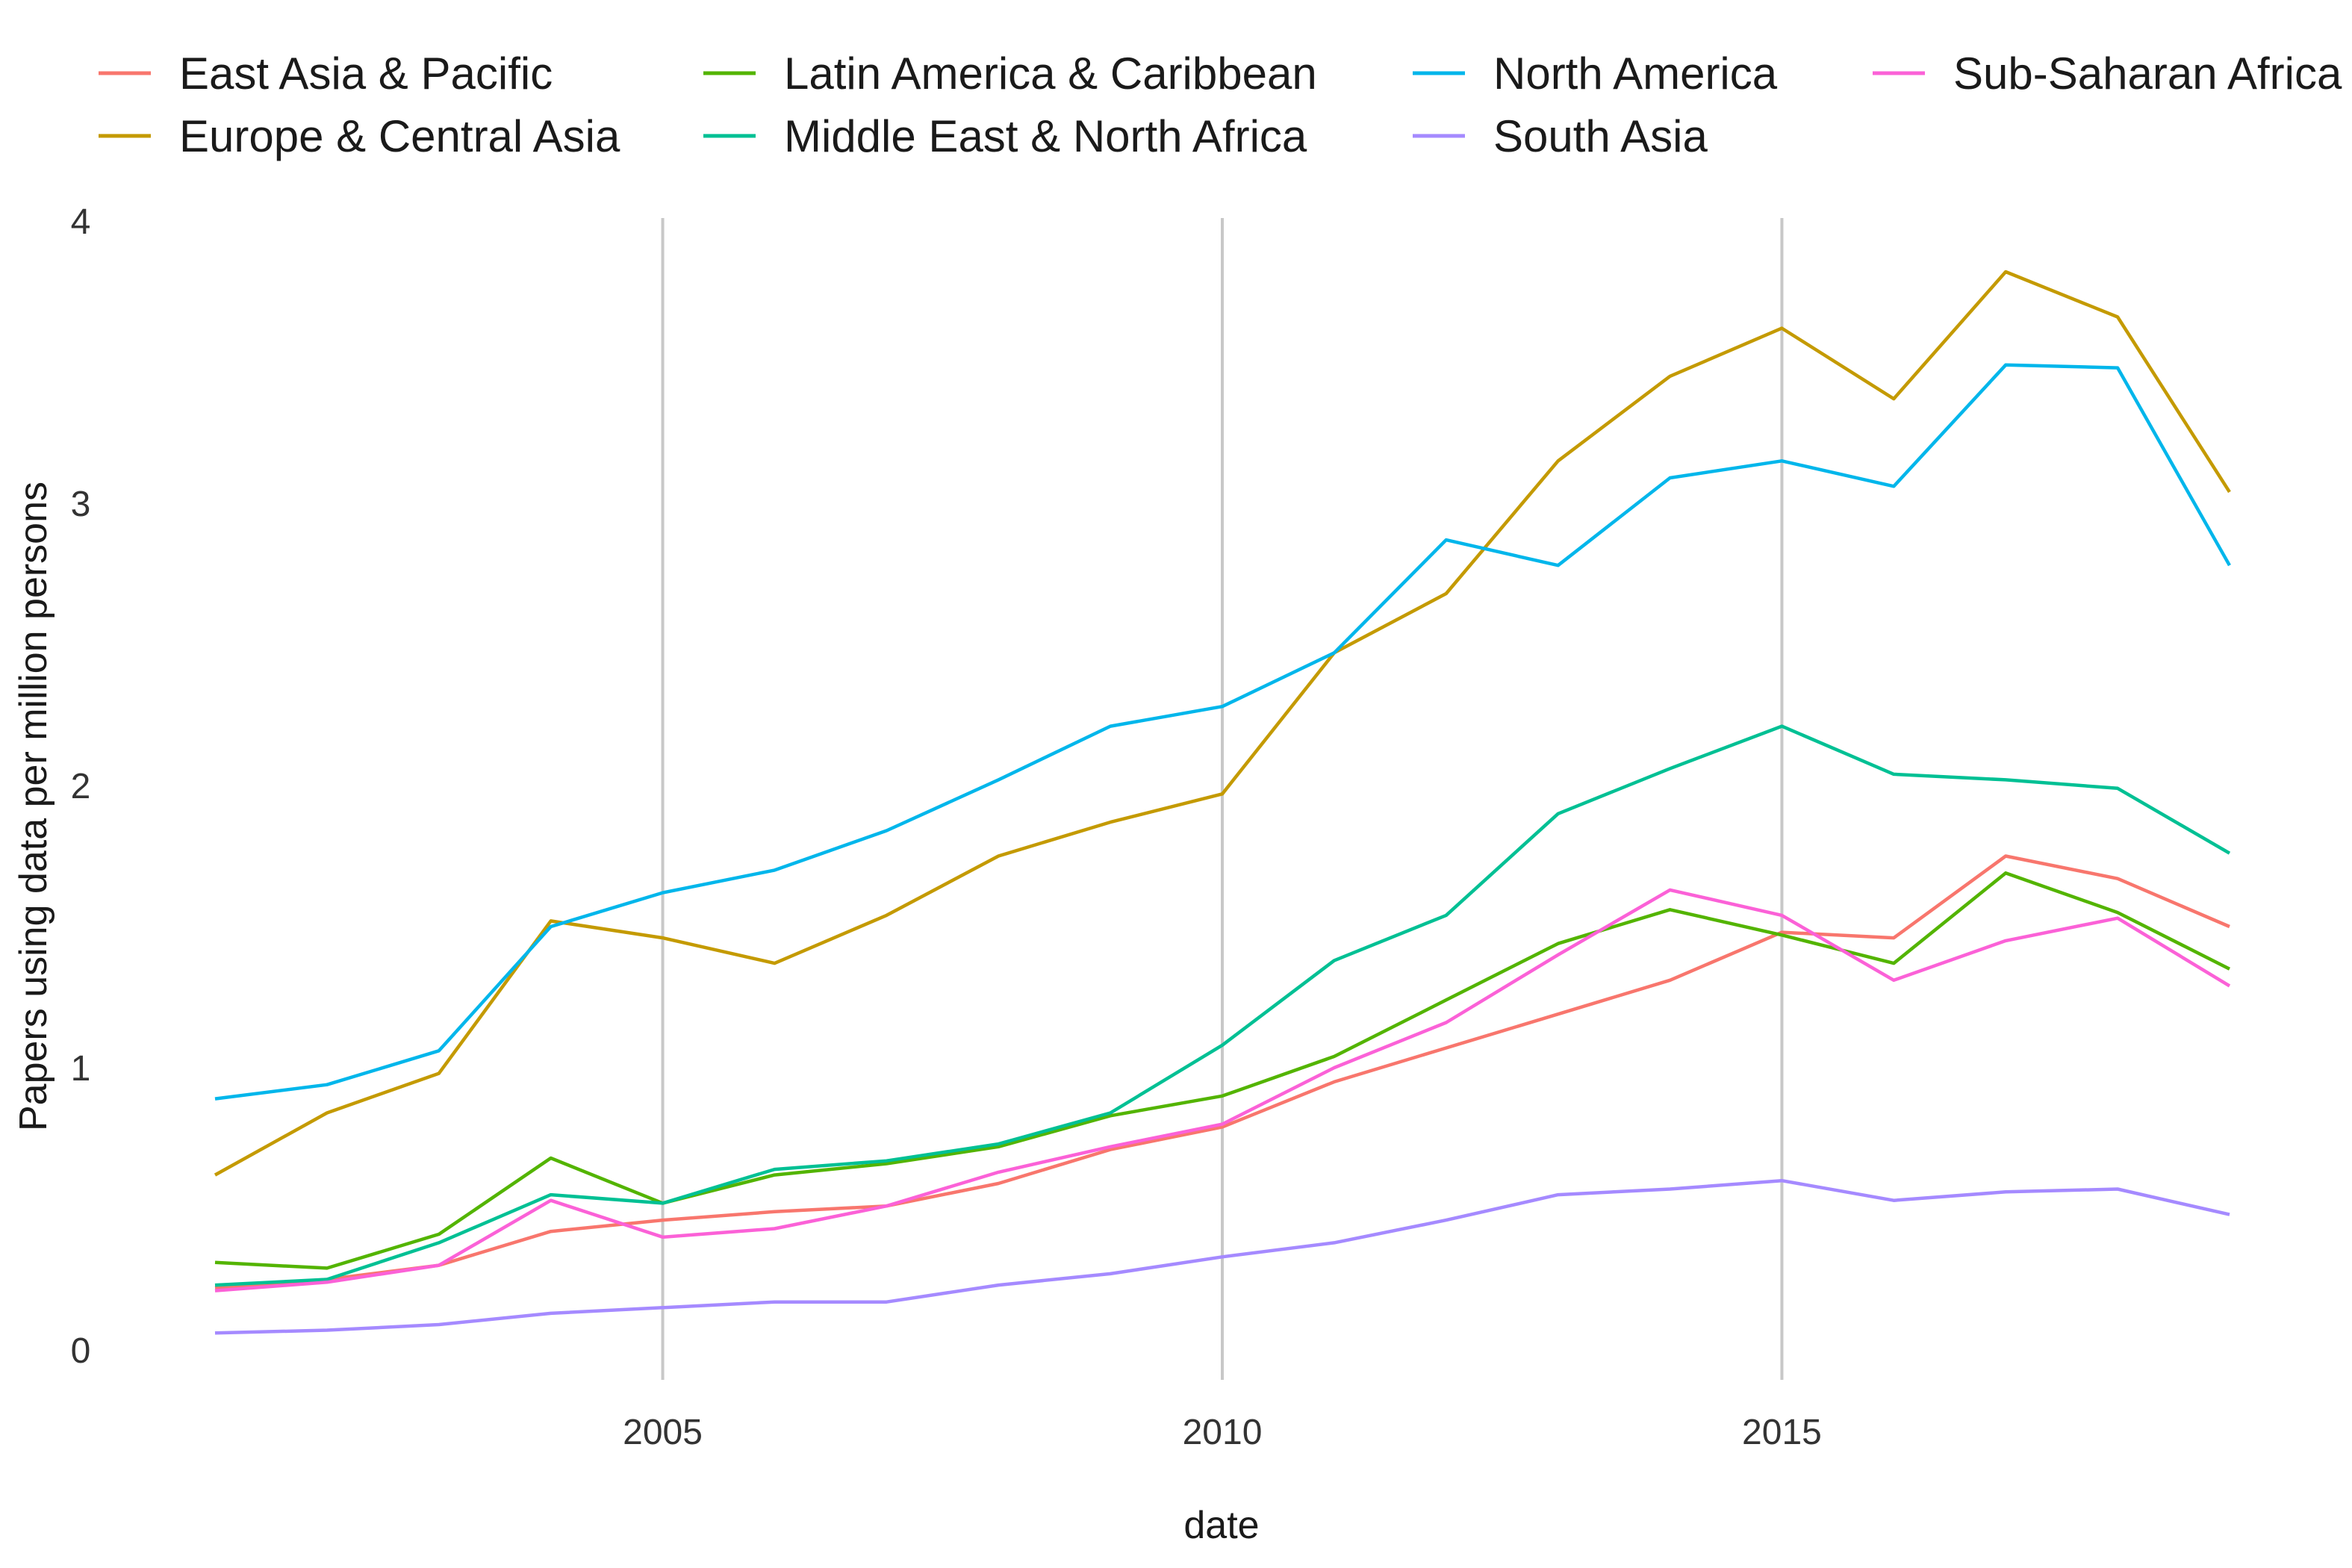 This screenshot has height=1568, width=2352. Describe the element at coordinates (399, 136) in the screenshot. I see `legend-label-europe-and-central-asia: Europe & Central Asia` at that location.